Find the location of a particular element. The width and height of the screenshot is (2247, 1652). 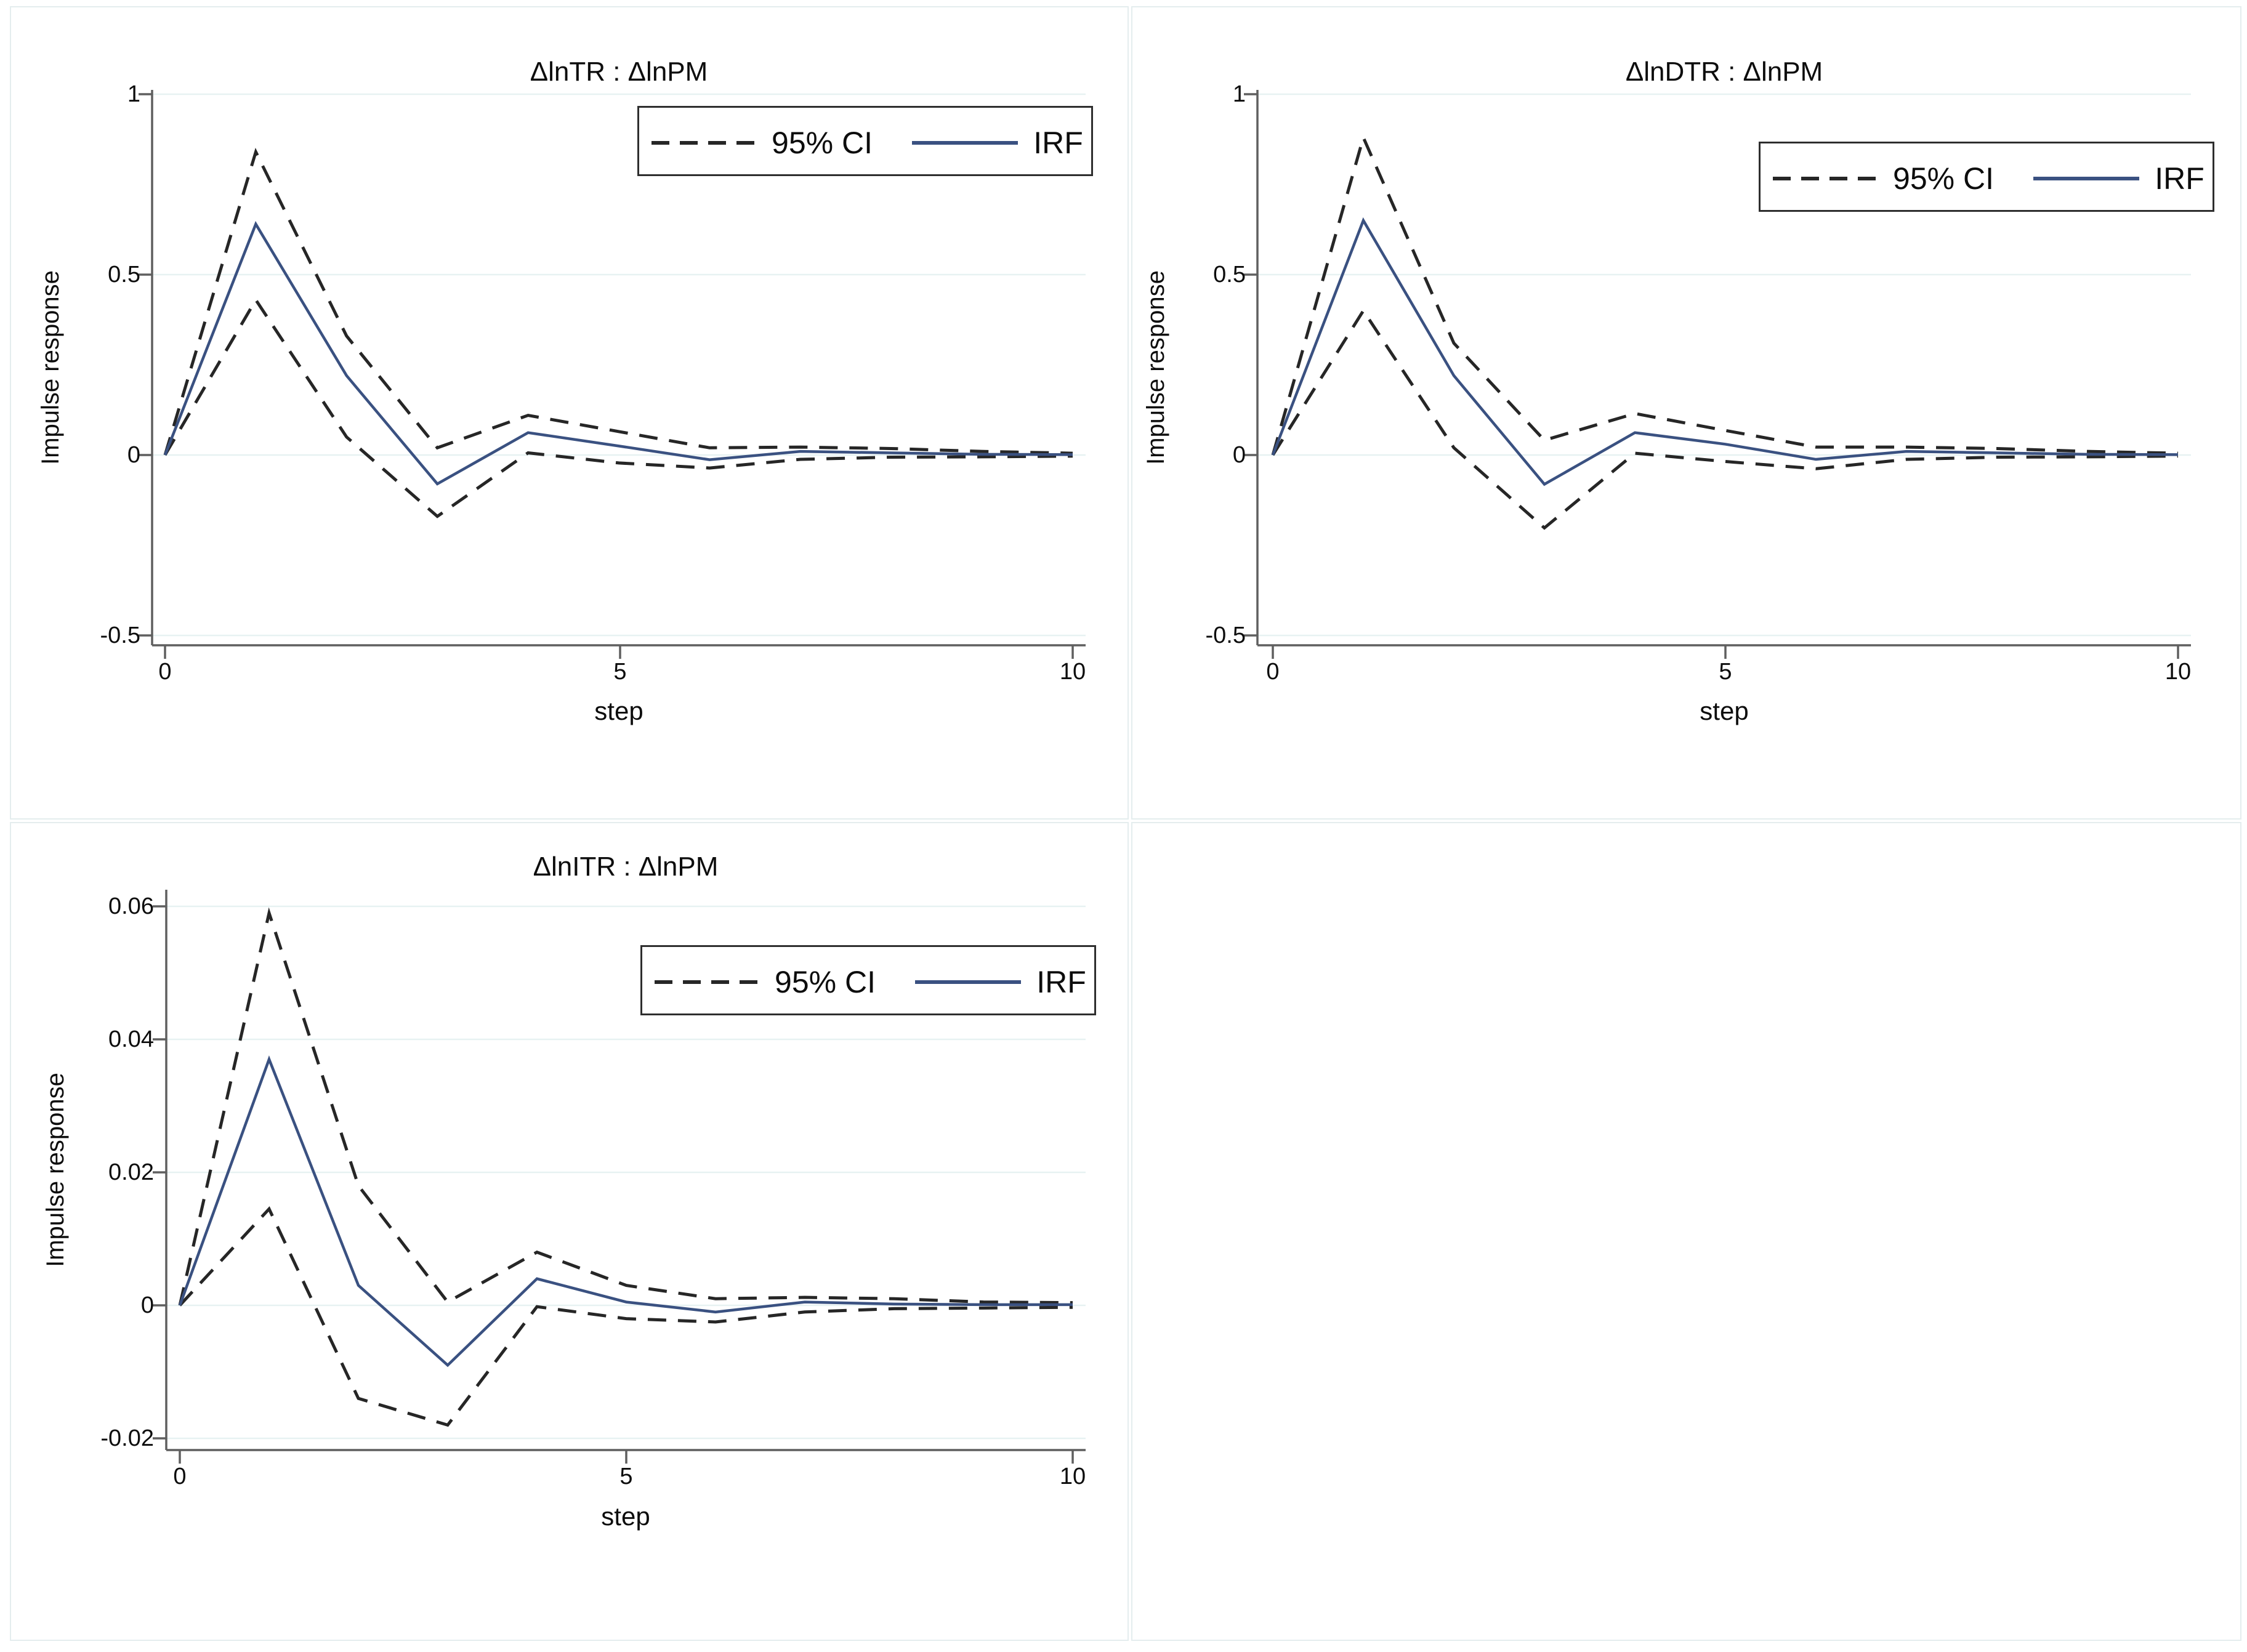

y-tick-label: -0.02 is located at coordinates (127, 1438).